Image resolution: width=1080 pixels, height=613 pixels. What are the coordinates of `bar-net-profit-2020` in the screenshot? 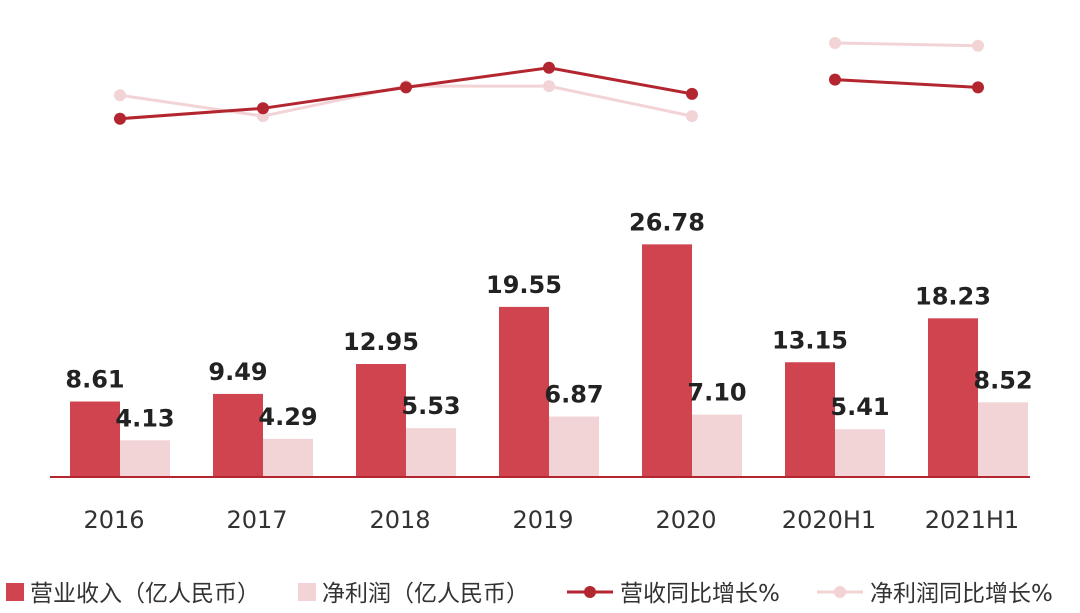 It's located at (717, 445).